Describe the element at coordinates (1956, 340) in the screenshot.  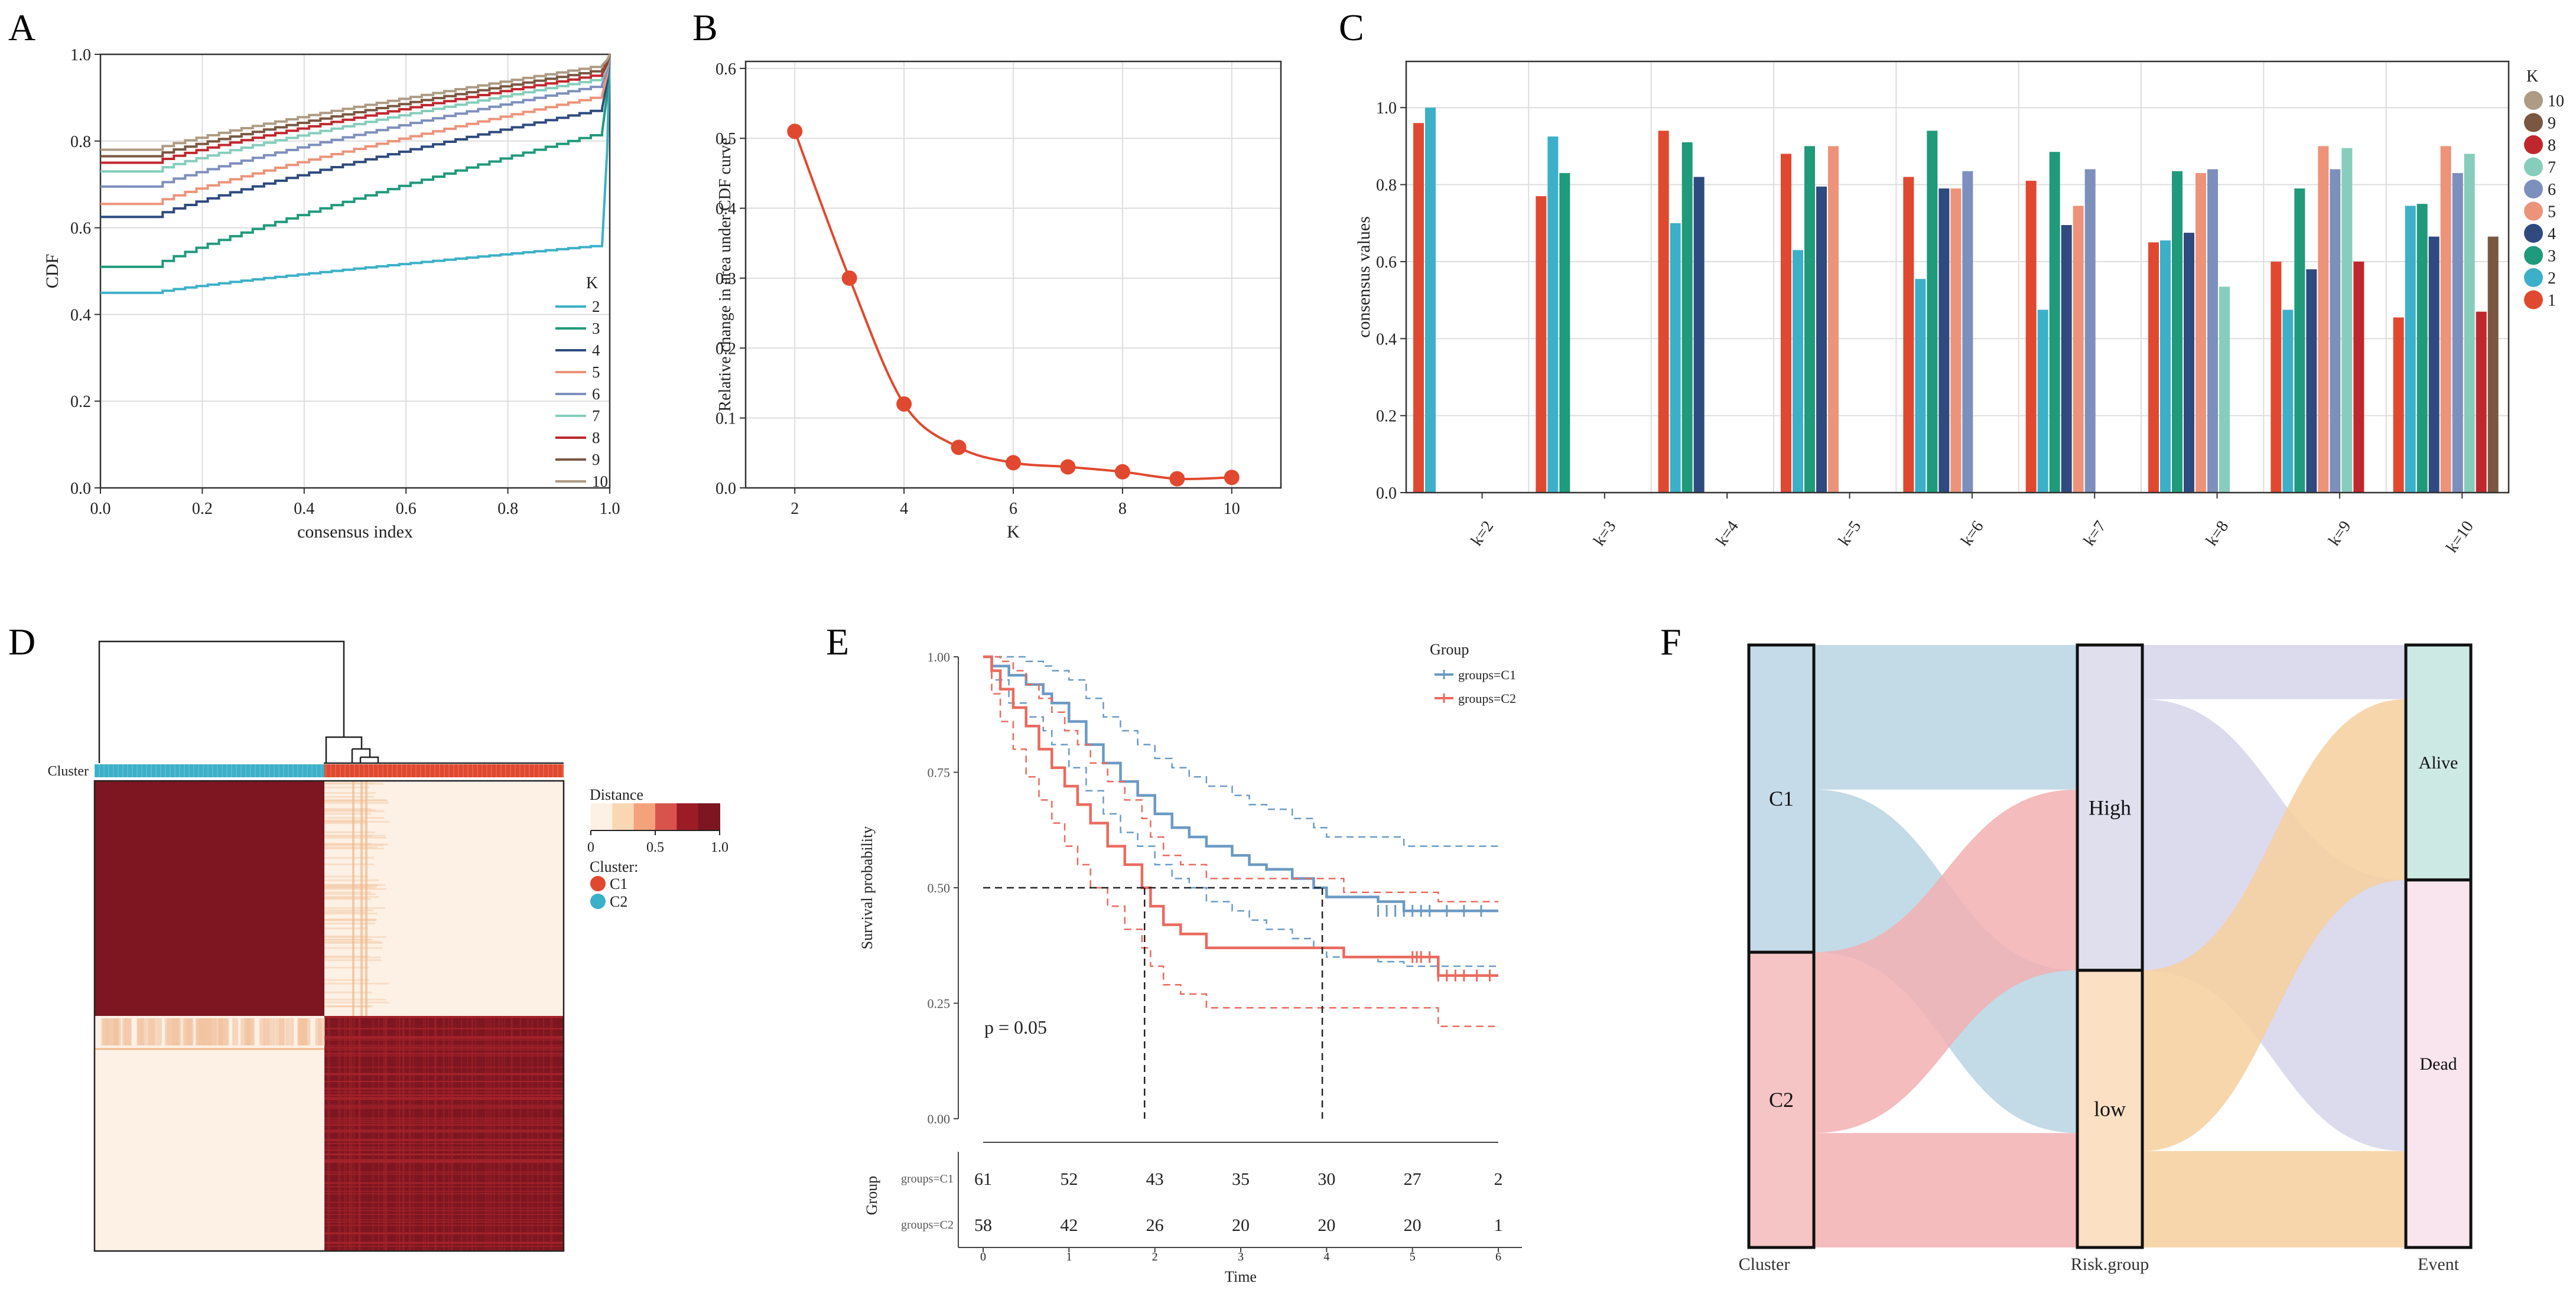
I see `bar-k=6-cluster5` at that location.